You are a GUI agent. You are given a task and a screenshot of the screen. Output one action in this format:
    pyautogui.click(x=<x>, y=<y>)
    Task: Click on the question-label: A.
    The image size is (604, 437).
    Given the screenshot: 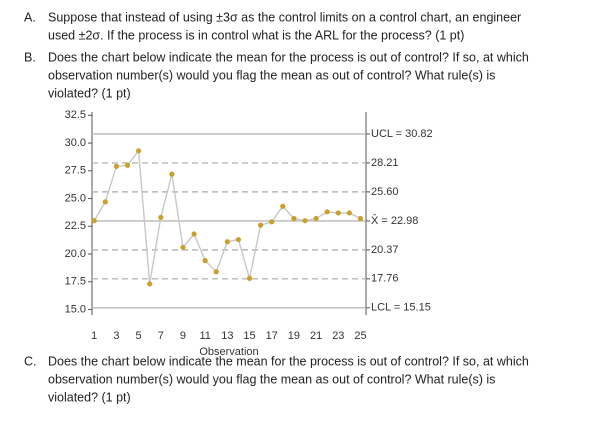 What is the action you would take?
    pyautogui.click(x=30, y=17)
    